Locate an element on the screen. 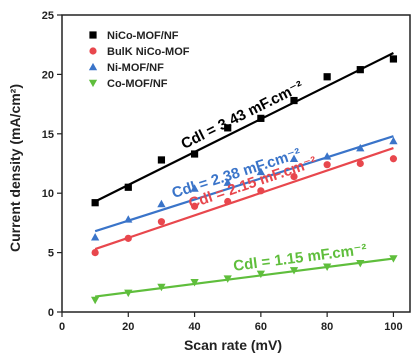 The image size is (417, 358). legend-label: Co-MOF/NF is located at coordinates (137, 84).